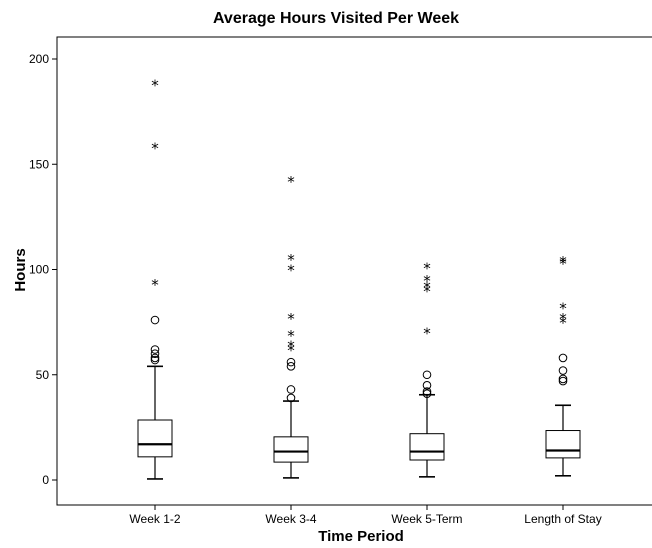 This screenshot has width=652, height=548. I want to click on x-tick-label: Week 3-4, so click(290, 519).